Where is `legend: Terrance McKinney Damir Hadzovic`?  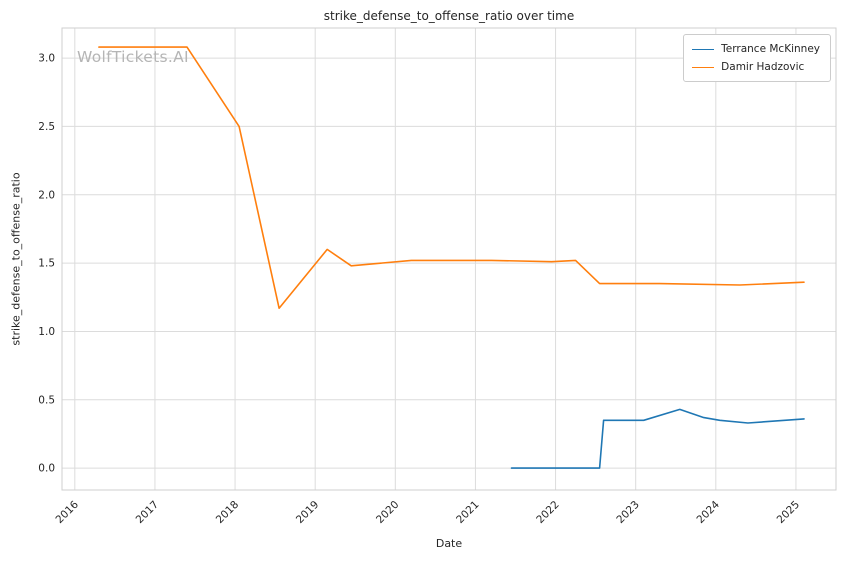 legend: Terrance McKinney Damir Hadzovic is located at coordinates (757, 58).